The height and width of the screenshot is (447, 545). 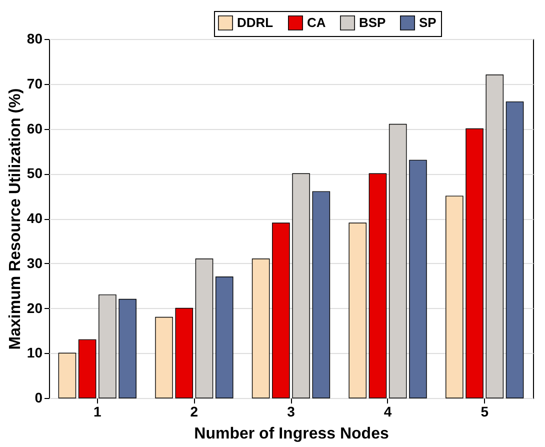 I want to click on y-tick-label: 50, so click(x=34, y=173).